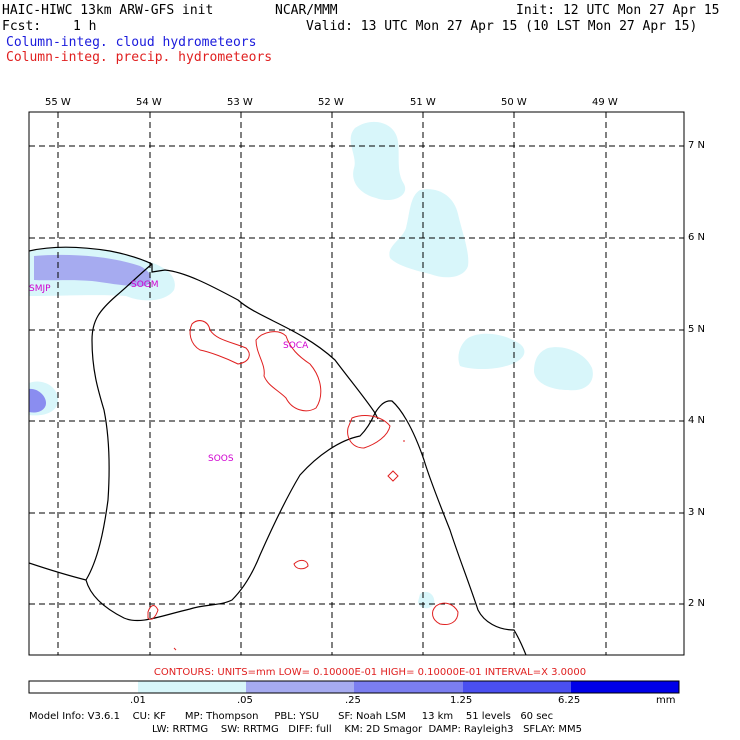 This screenshot has height=740, width=740. I want to click on lon-label: 55 W, so click(58, 102).